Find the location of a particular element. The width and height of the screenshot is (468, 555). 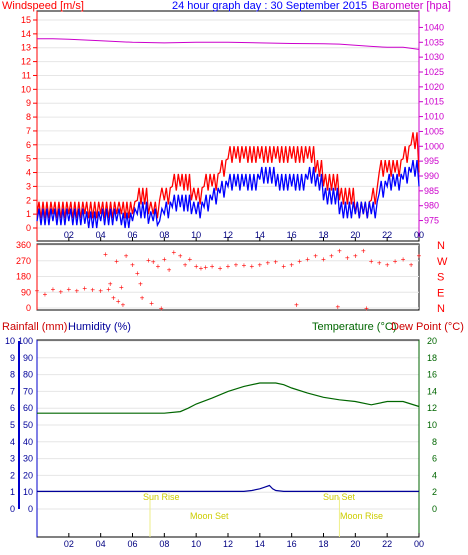

temperature-axis-label: Temperature (°C) is located at coordinates (354, 327).